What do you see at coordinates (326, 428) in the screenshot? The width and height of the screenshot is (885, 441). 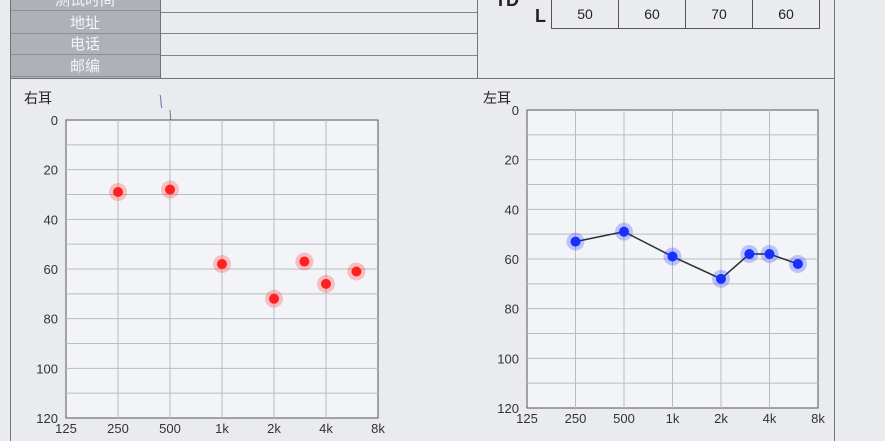 I see `right-ear-x-tick-label: 4k` at bounding box center [326, 428].